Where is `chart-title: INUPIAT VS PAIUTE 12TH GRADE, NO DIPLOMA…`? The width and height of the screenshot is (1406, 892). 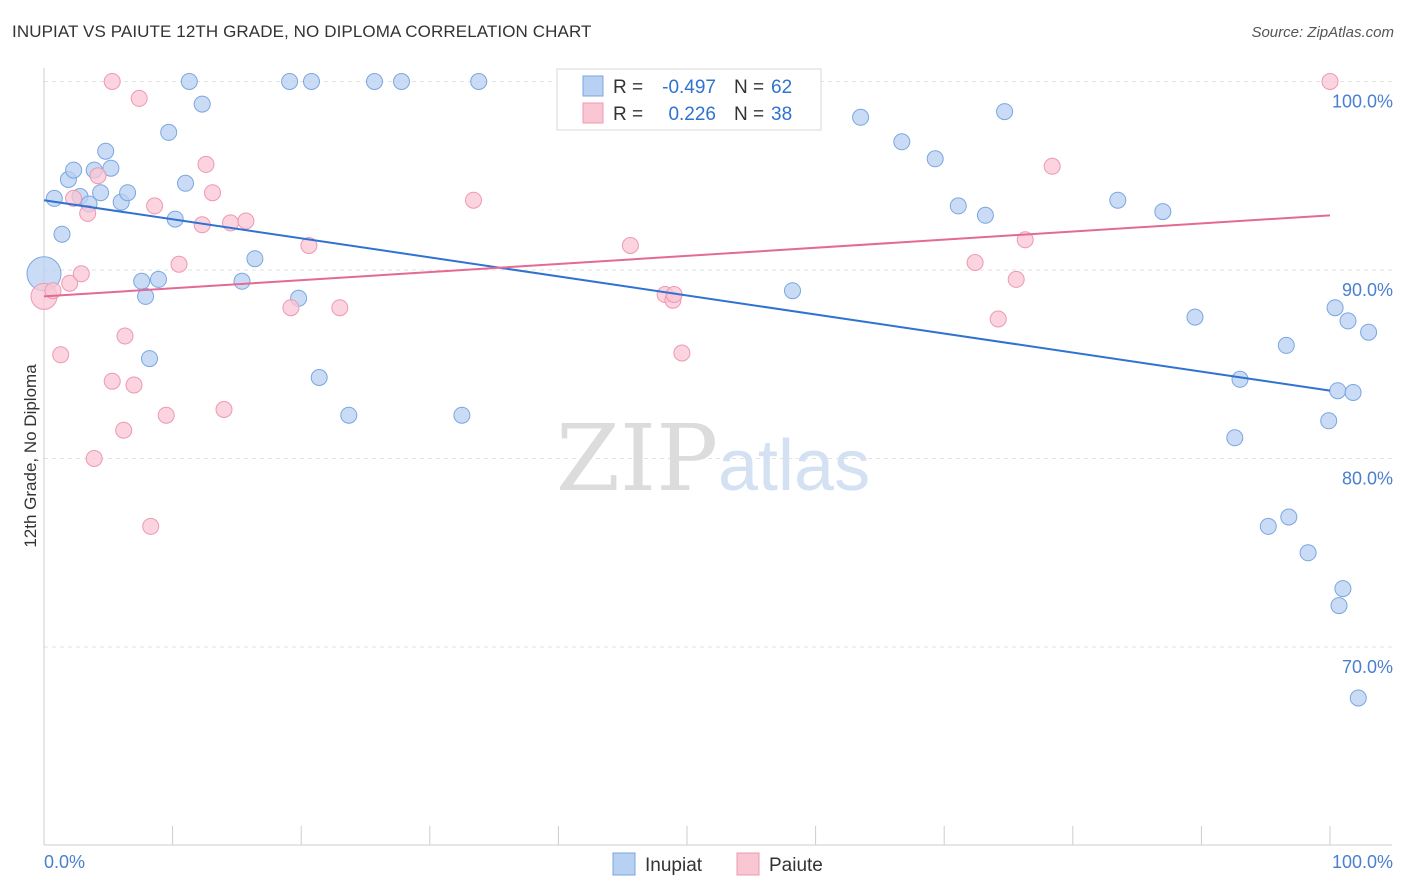 chart-title: INUPIAT VS PAIUTE 12TH GRADE, NO DIPLOMA… is located at coordinates (302, 31).